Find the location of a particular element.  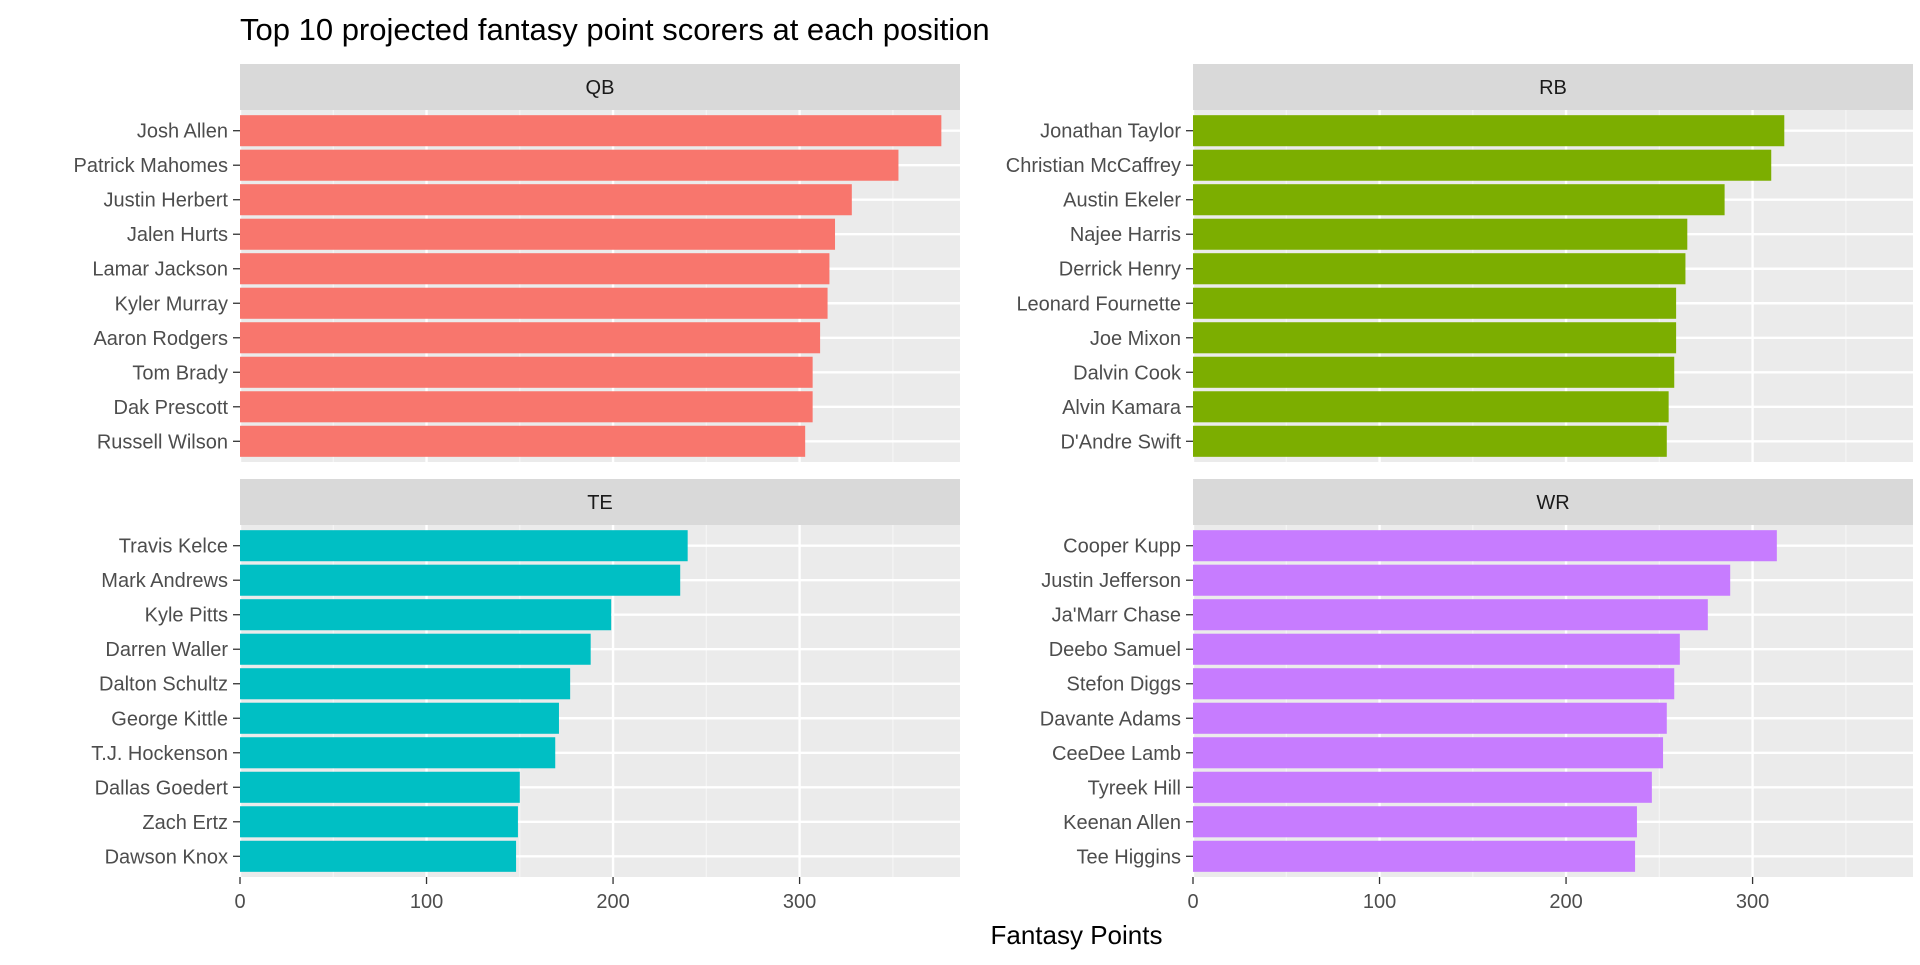

y-tick-label: T.J. Hockenson is located at coordinates (159, 754).